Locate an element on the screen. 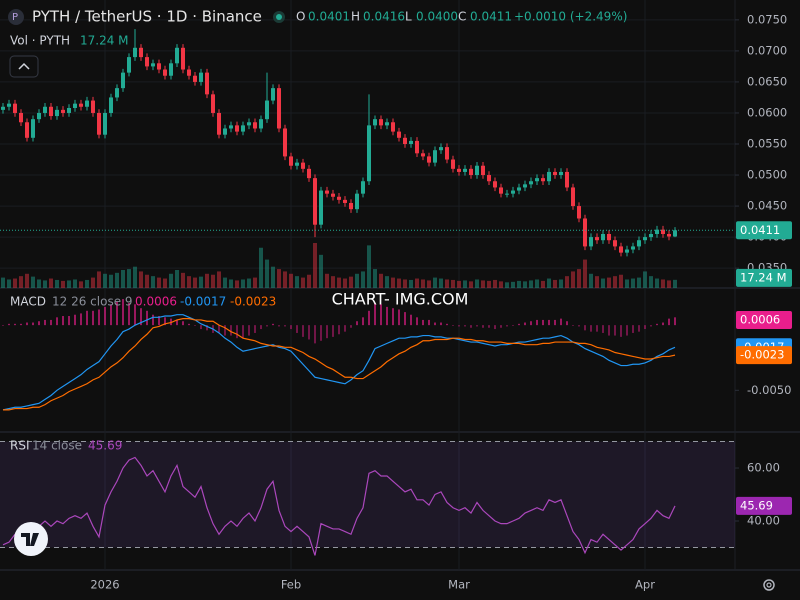 The image size is (800, 600). y-tick-label: 40.00 is located at coordinates (763, 520).